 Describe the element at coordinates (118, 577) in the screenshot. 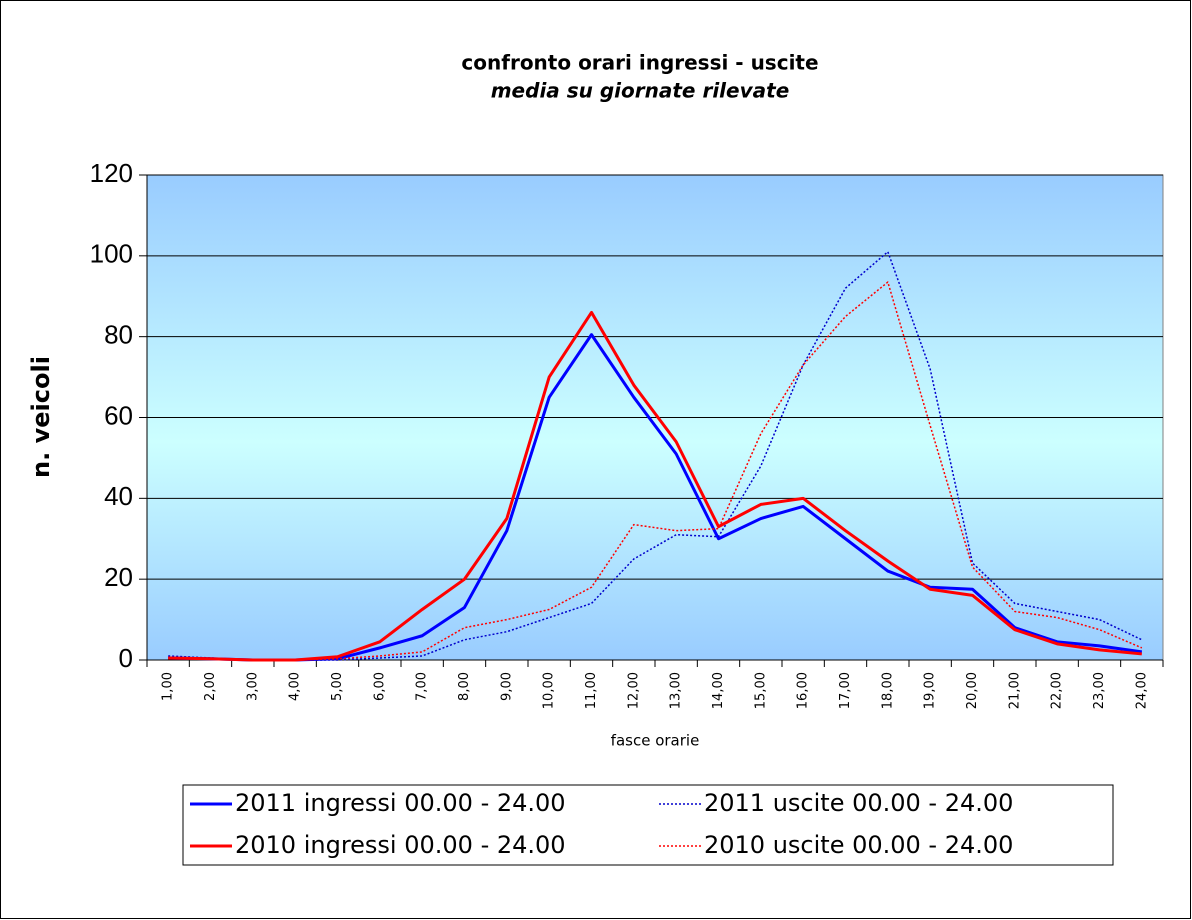

I see `y-tick-label: 20` at that location.